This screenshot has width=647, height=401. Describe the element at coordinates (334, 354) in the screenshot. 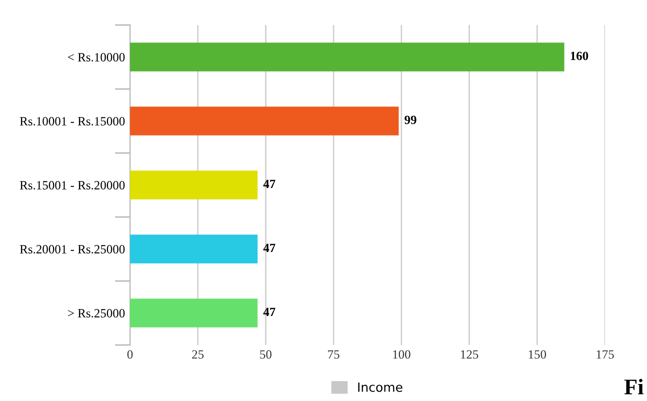

I see `x-tick-label: 75` at that location.